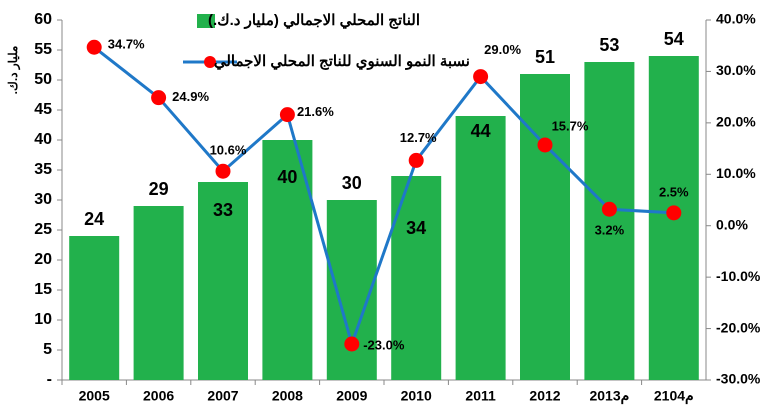 The image size is (770, 416). Describe the element at coordinates (43, 49) in the screenshot. I see `y-tick-label: 55` at that location.